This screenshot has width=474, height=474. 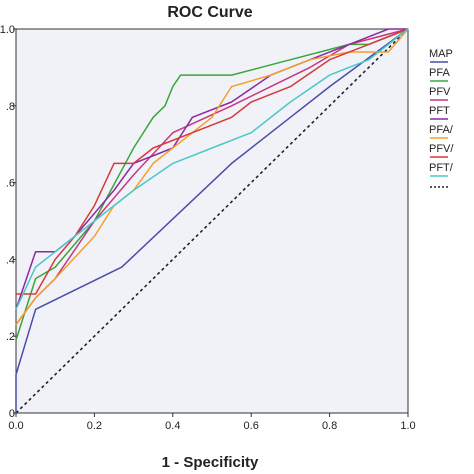 What do you see at coordinates (10, 184) in the screenshot?
I see `y-tick-label: .6` at bounding box center [10, 184].